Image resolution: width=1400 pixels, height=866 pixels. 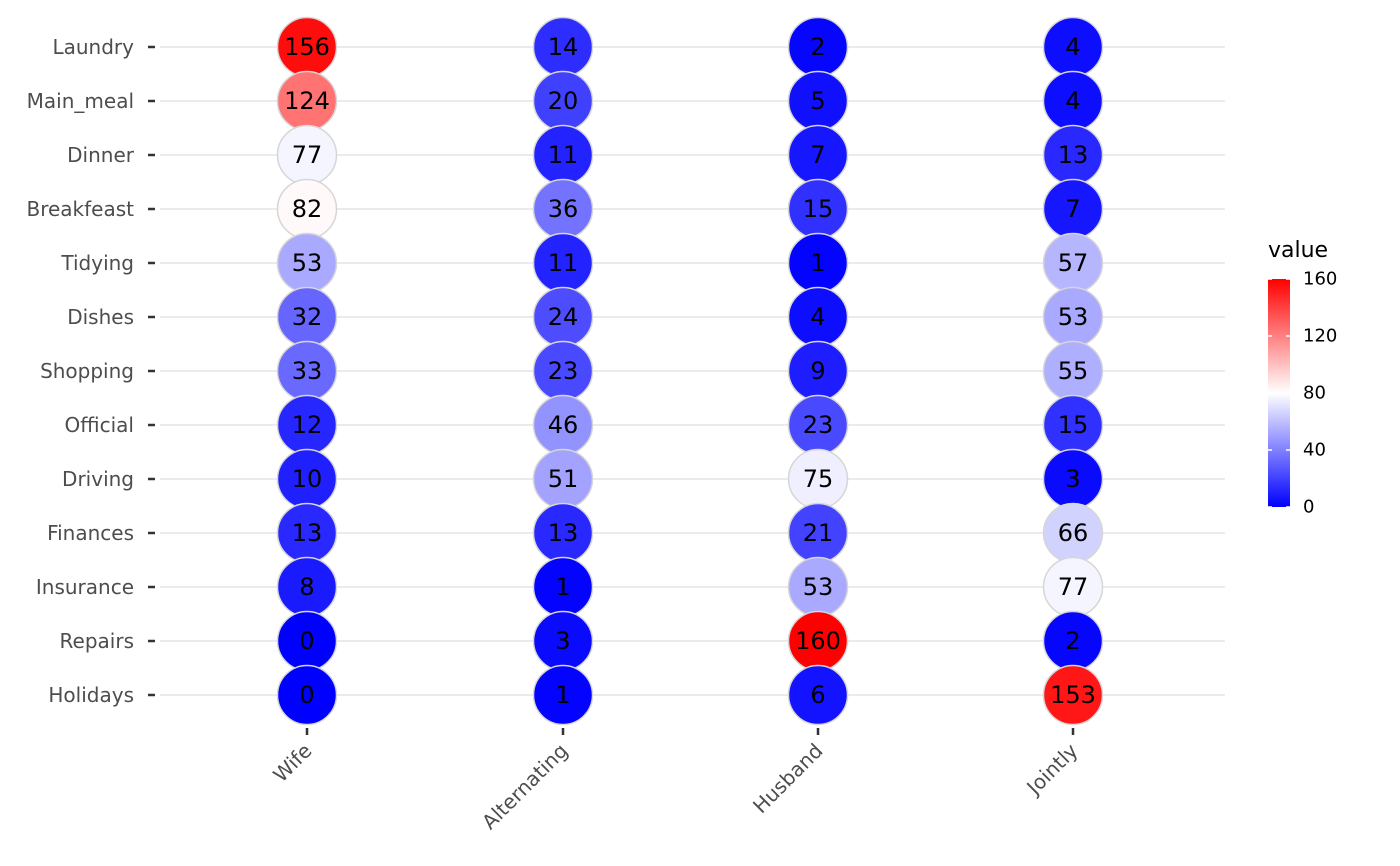 What do you see at coordinates (788, 779) in the screenshot?
I see `column-label: Husband` at bounding box center [788, 779].